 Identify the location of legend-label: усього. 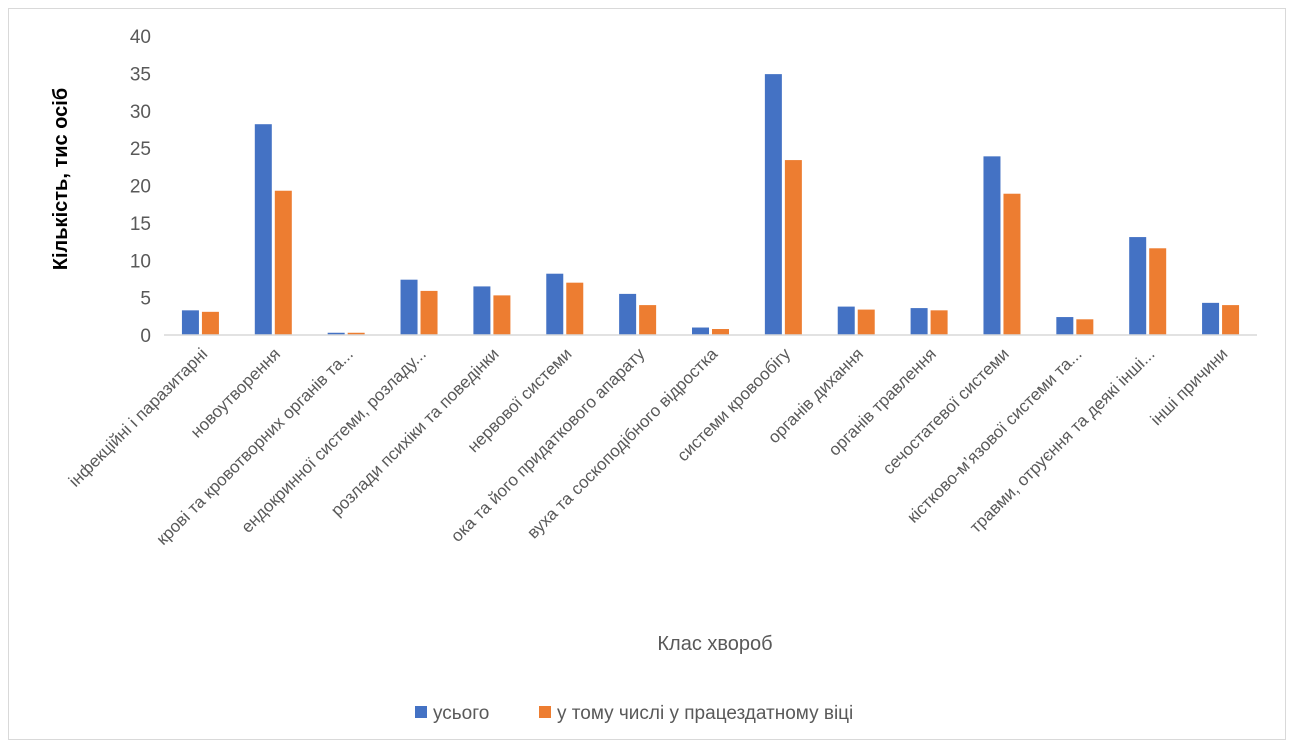
(461, 713).